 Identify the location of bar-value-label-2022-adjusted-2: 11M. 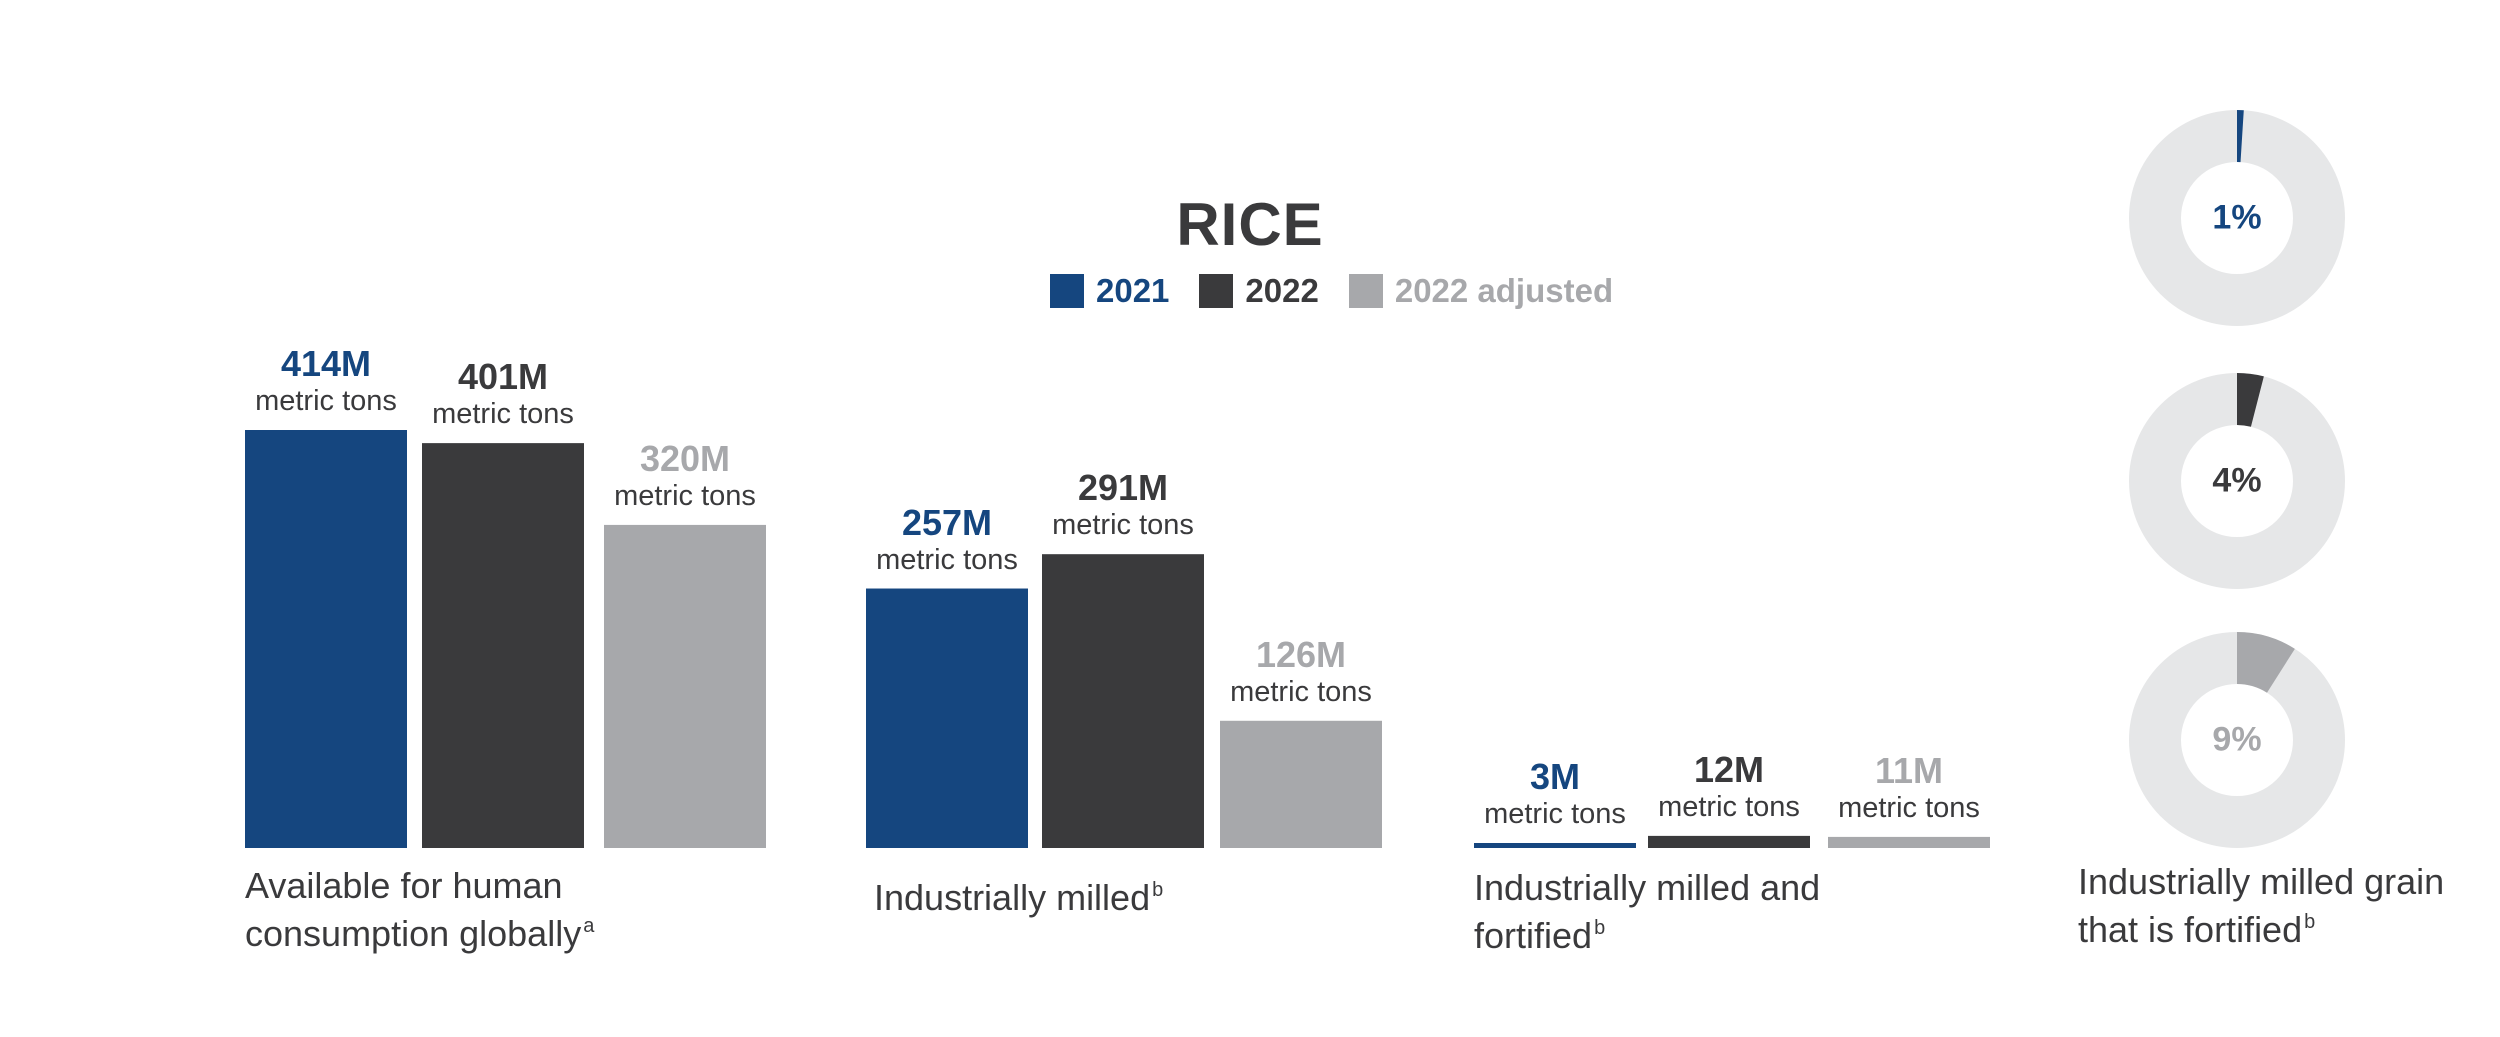
(1909, 770).